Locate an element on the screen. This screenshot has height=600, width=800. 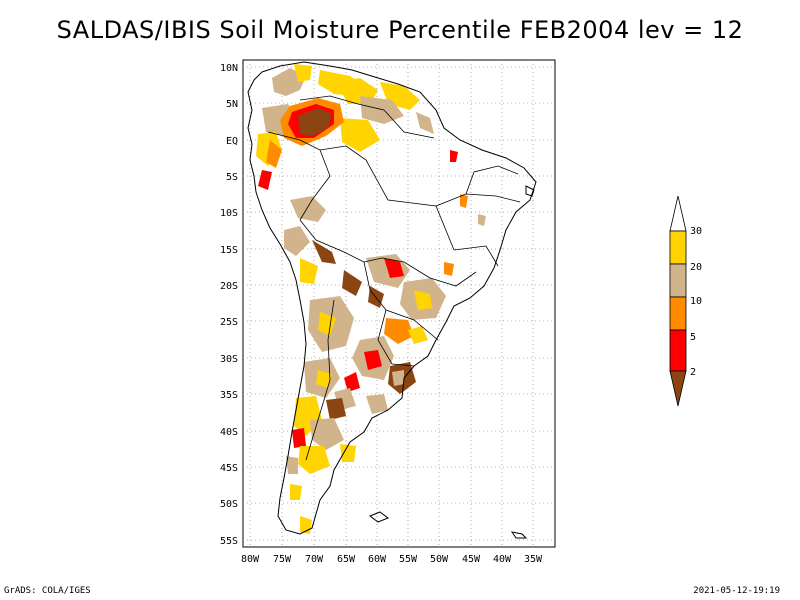
lat-label: 10S is located at coordinates (229, 213).